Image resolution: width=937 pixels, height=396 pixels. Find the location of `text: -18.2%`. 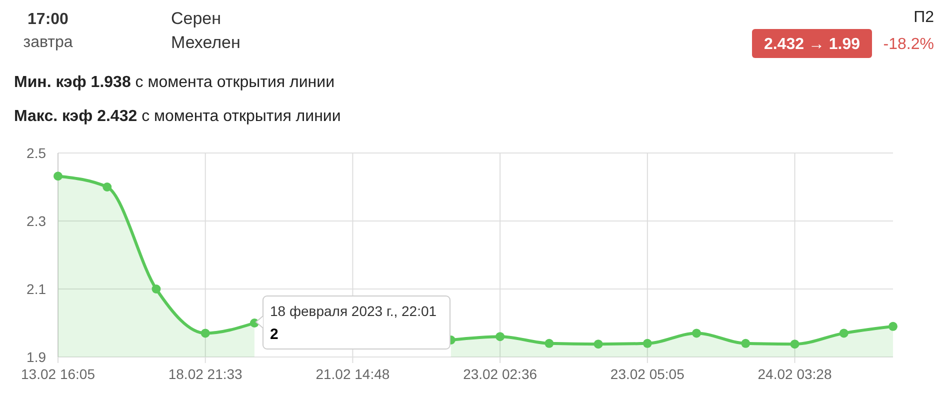

text: -18.2% is located at coordinates (908, 44).